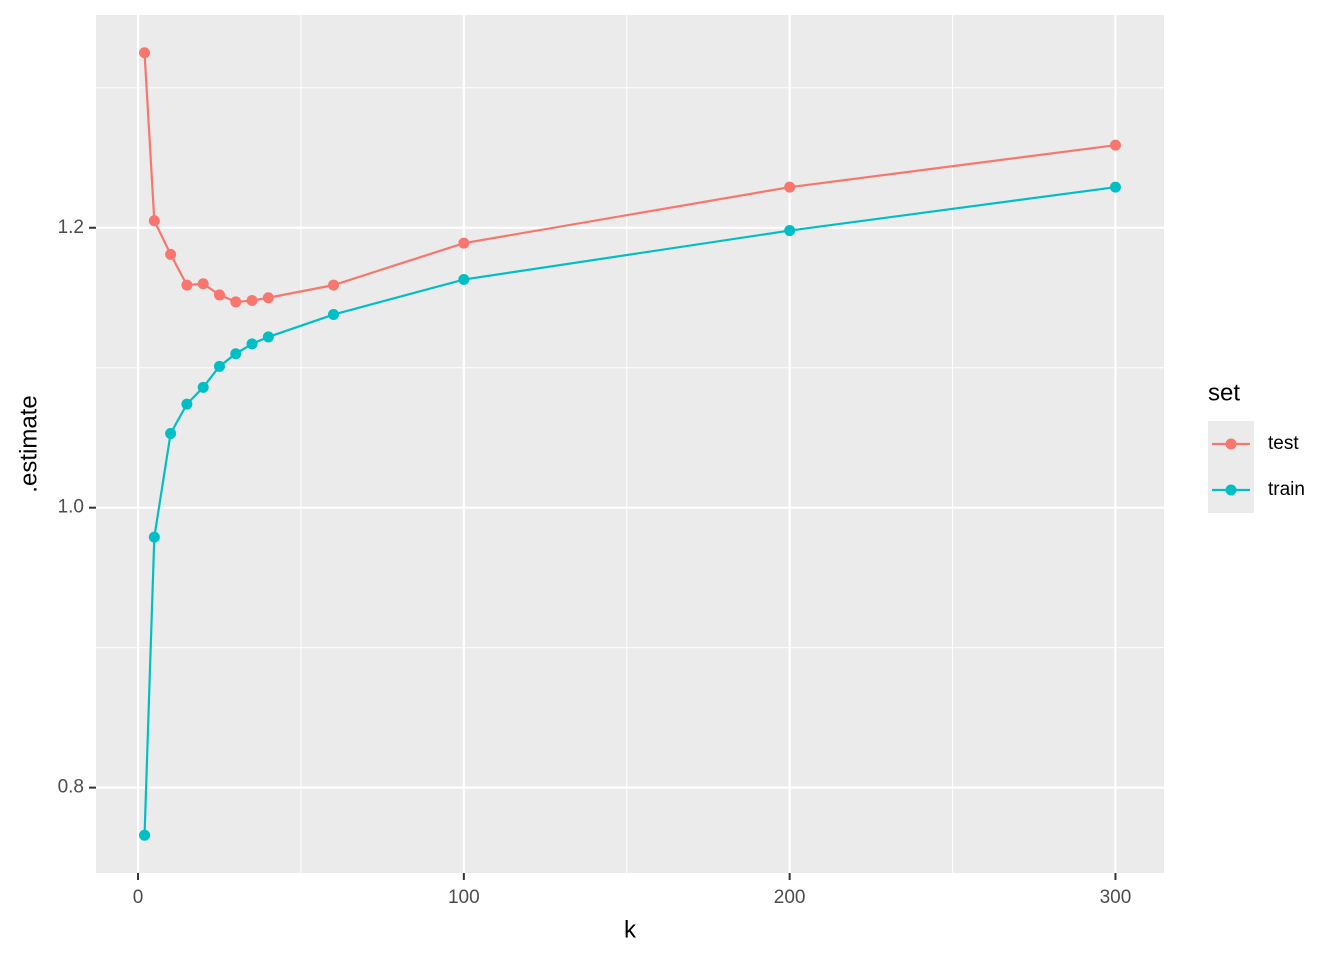 The height and width of the screenshot is (960, 1344). What do you see at coordinates (790, 897) in the screenshot?
I see `x-tick-label: 200` at bounding box center [790, 897].